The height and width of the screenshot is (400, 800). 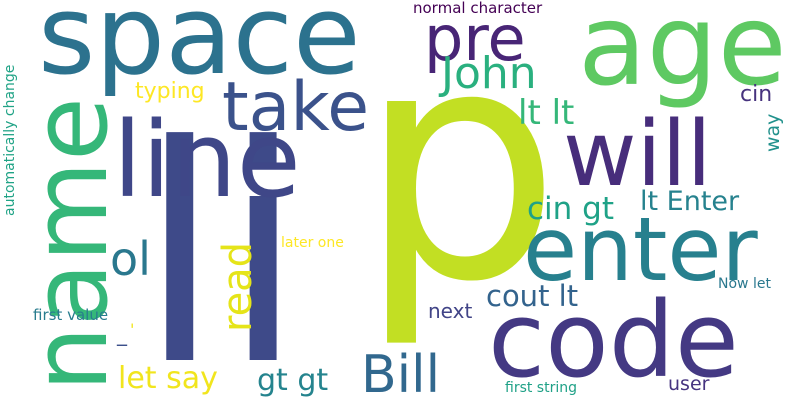 I want to click on word-cin: cin, so click(x=756, y=94).